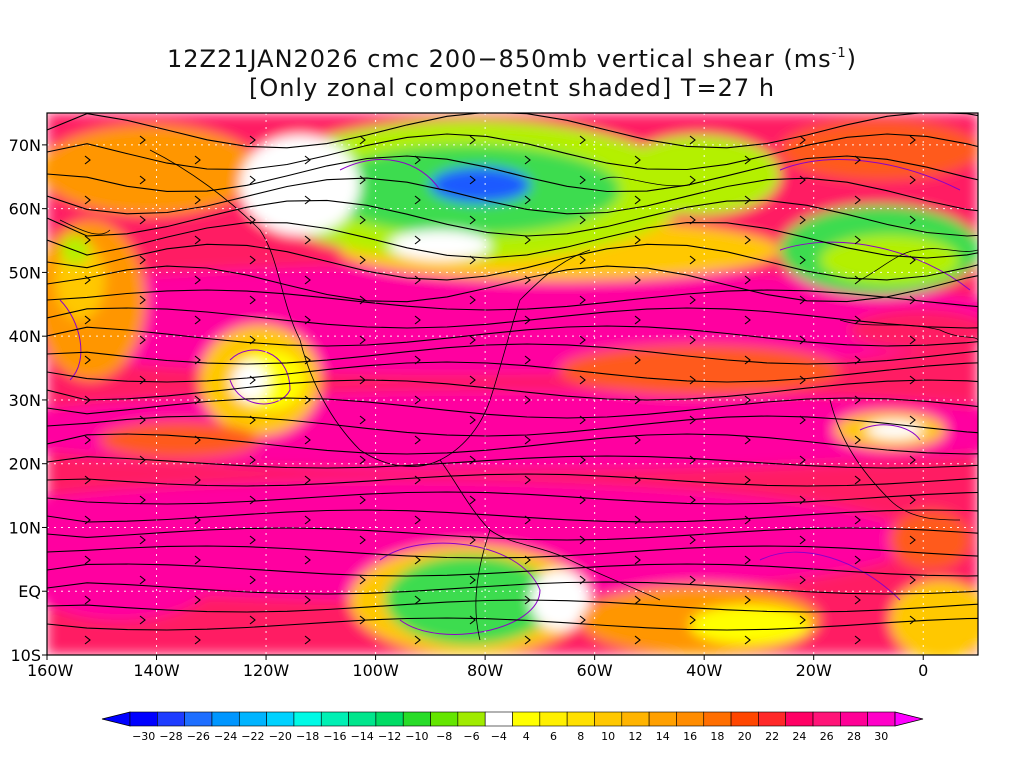 This screenshot has height=768, width=1024. Describe the element at coordinates (923, 670) in the screenshot. I see `lon-label: 0` at that location.